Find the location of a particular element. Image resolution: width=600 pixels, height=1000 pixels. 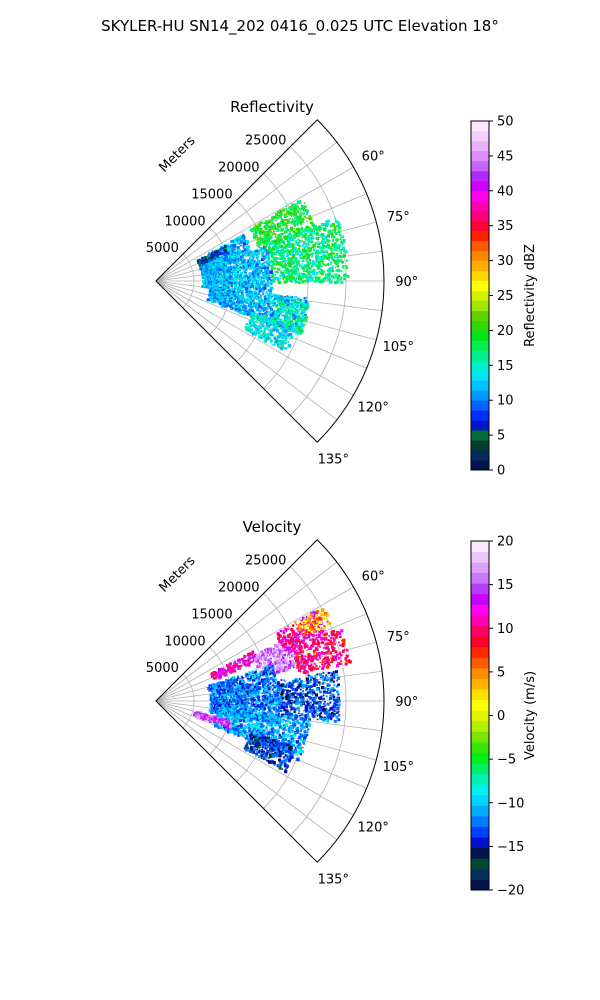

colorbar-tick-label: 45 is located at coordinates (505, 156).